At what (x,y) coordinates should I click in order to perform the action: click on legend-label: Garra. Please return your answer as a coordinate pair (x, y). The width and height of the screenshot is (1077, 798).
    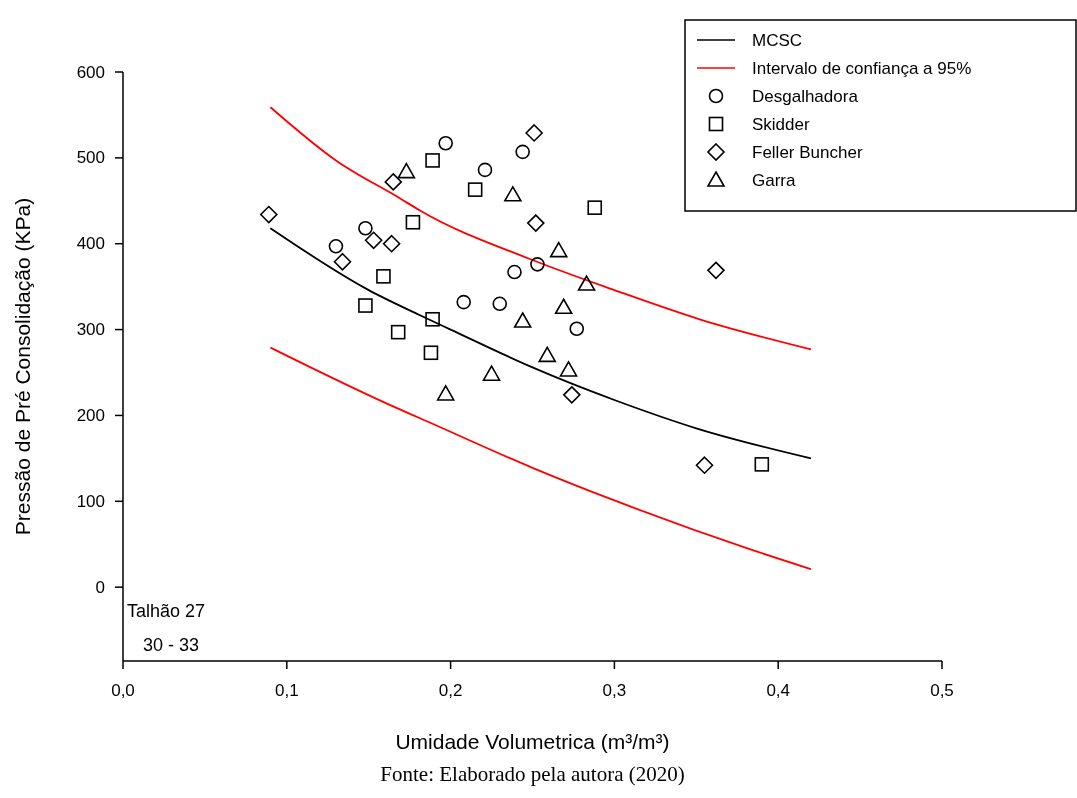
    Looking at the image, I should click on (774, 180).